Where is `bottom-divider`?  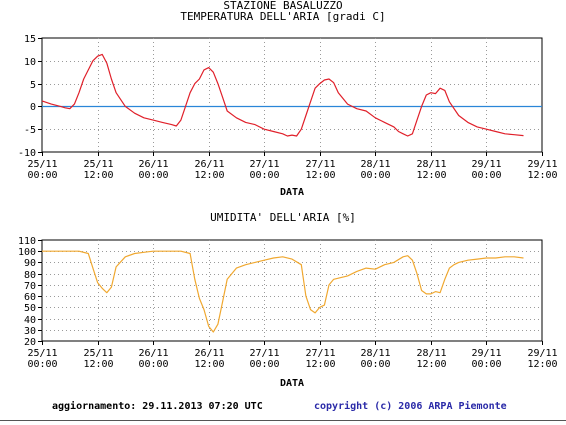
bottom-divider is located at coordinates (283, 420).